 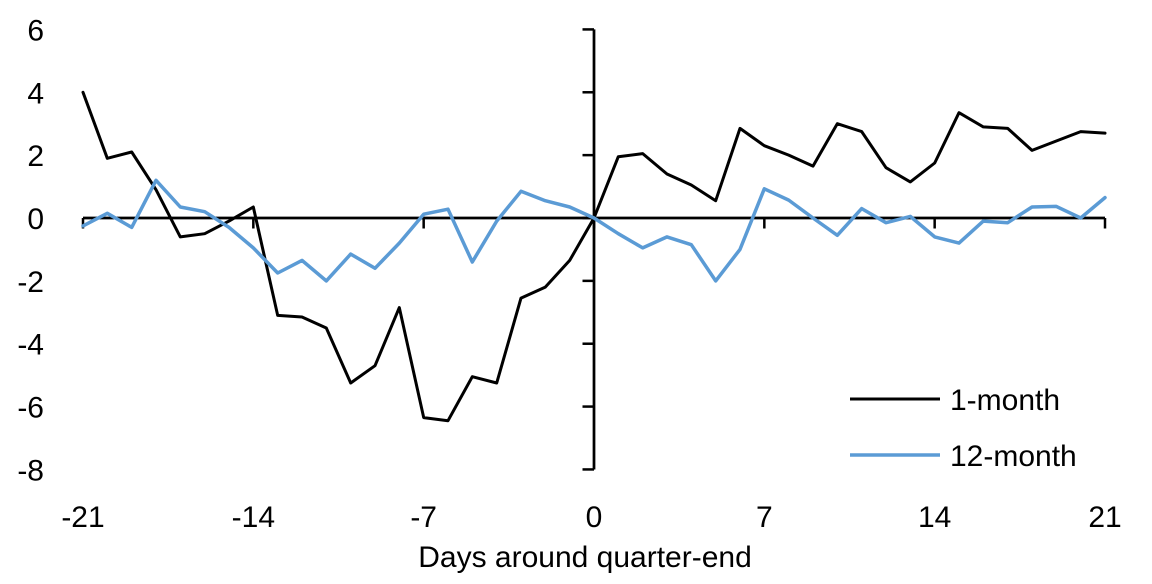 What do you see at coordinates (963, 428) in the screenshot?
I see `legend: 1-month 12-month` at bounding box center [963, 428].